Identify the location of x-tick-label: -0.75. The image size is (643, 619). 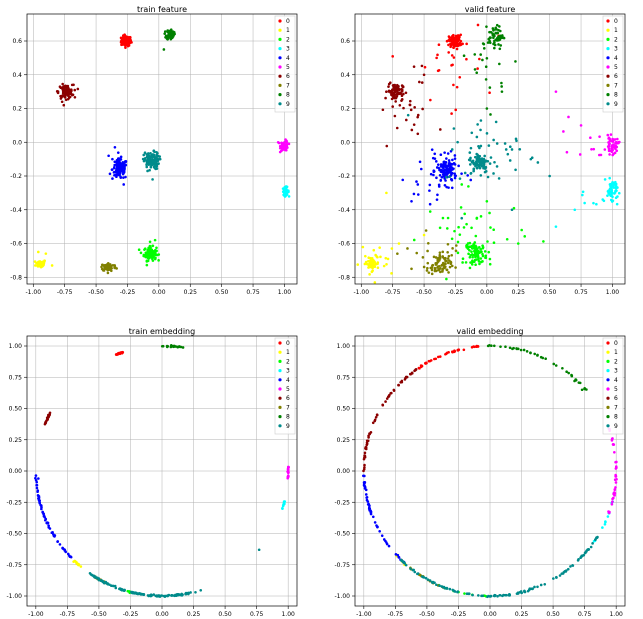
(396, 614).